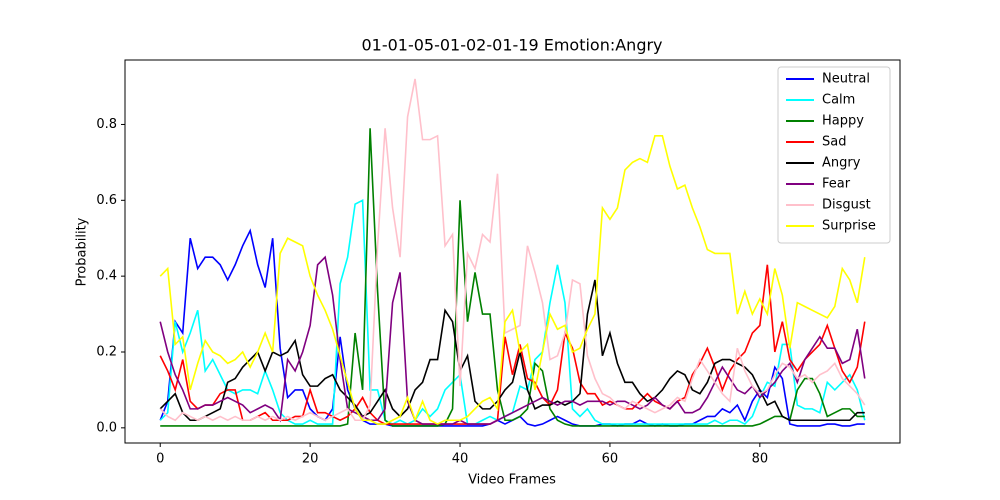 Image resolution: width=1000 pixels, height=500 pixels. What do you see at coordinates (843, 121) in the screenshot?
I see `legend-label: Happy` at bounding box center [843, 121].